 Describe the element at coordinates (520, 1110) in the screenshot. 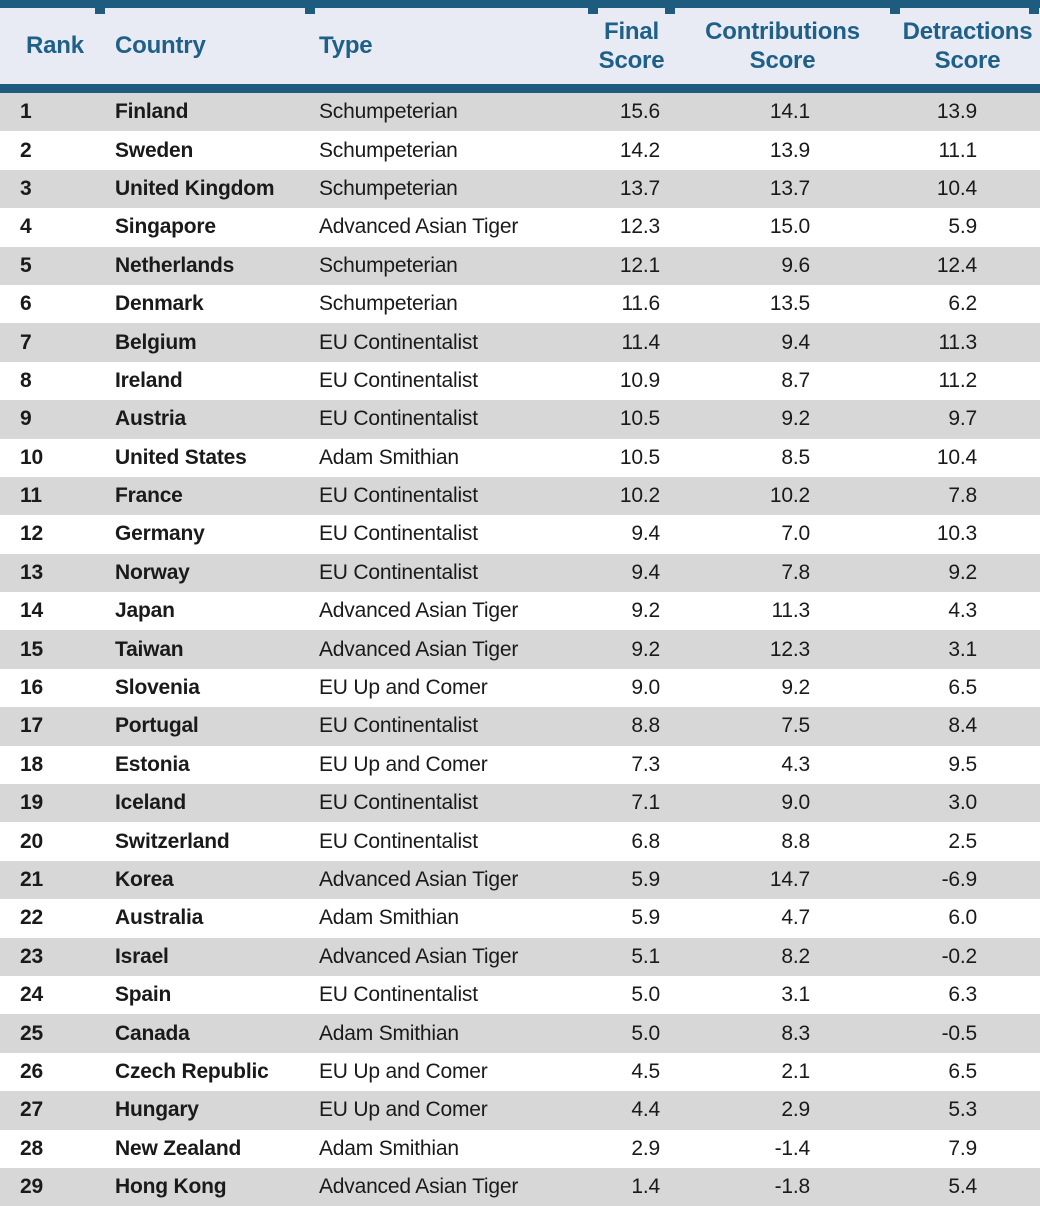

I see `table-row: 27 Hungary EU Up and Comer 4.4 2.9 5.3` at that location.